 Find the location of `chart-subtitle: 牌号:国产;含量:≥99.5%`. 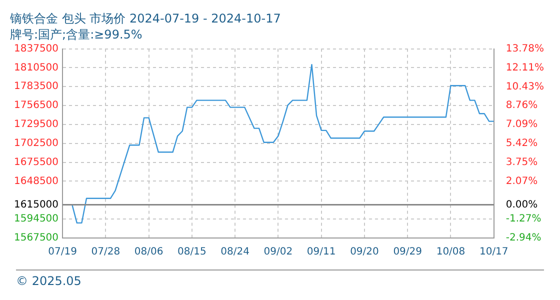

chart-subtitle: 牌号:国产;含量:≥99.5% is located at coordinates (76, 35).